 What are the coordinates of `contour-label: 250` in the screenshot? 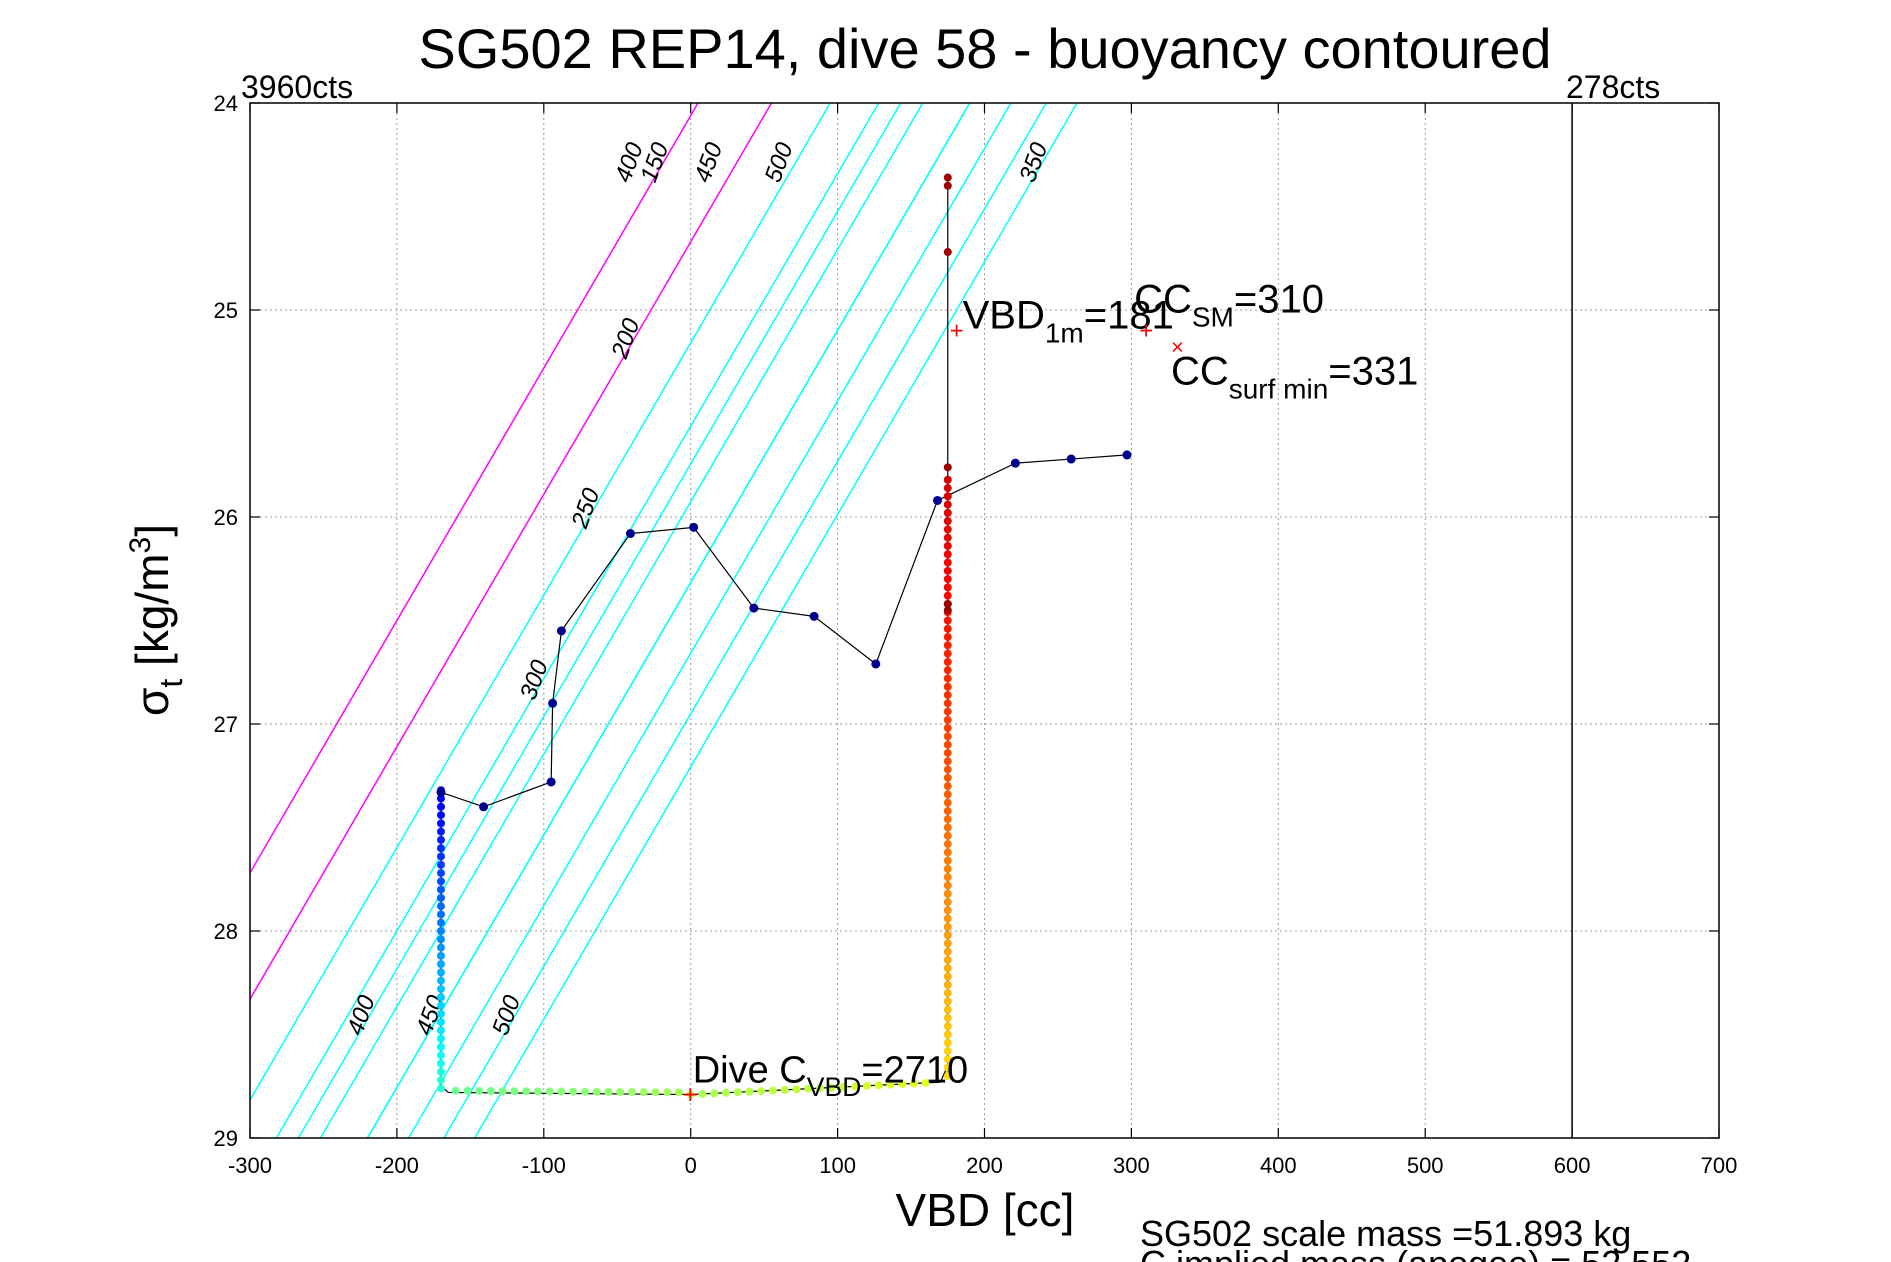 It's located at (586, 508).